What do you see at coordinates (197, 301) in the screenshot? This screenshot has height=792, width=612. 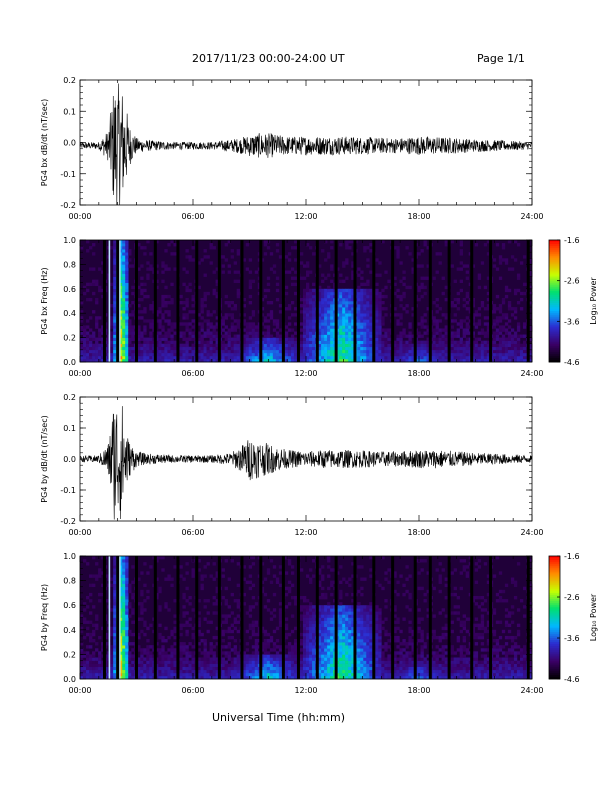 I see `data-gap-bar` at bounding box center [197, 301].